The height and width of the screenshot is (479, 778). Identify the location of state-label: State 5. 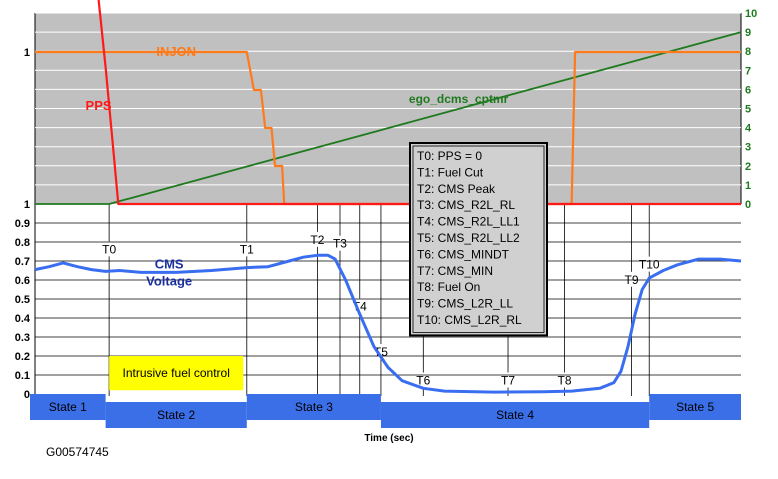
(695, 407).